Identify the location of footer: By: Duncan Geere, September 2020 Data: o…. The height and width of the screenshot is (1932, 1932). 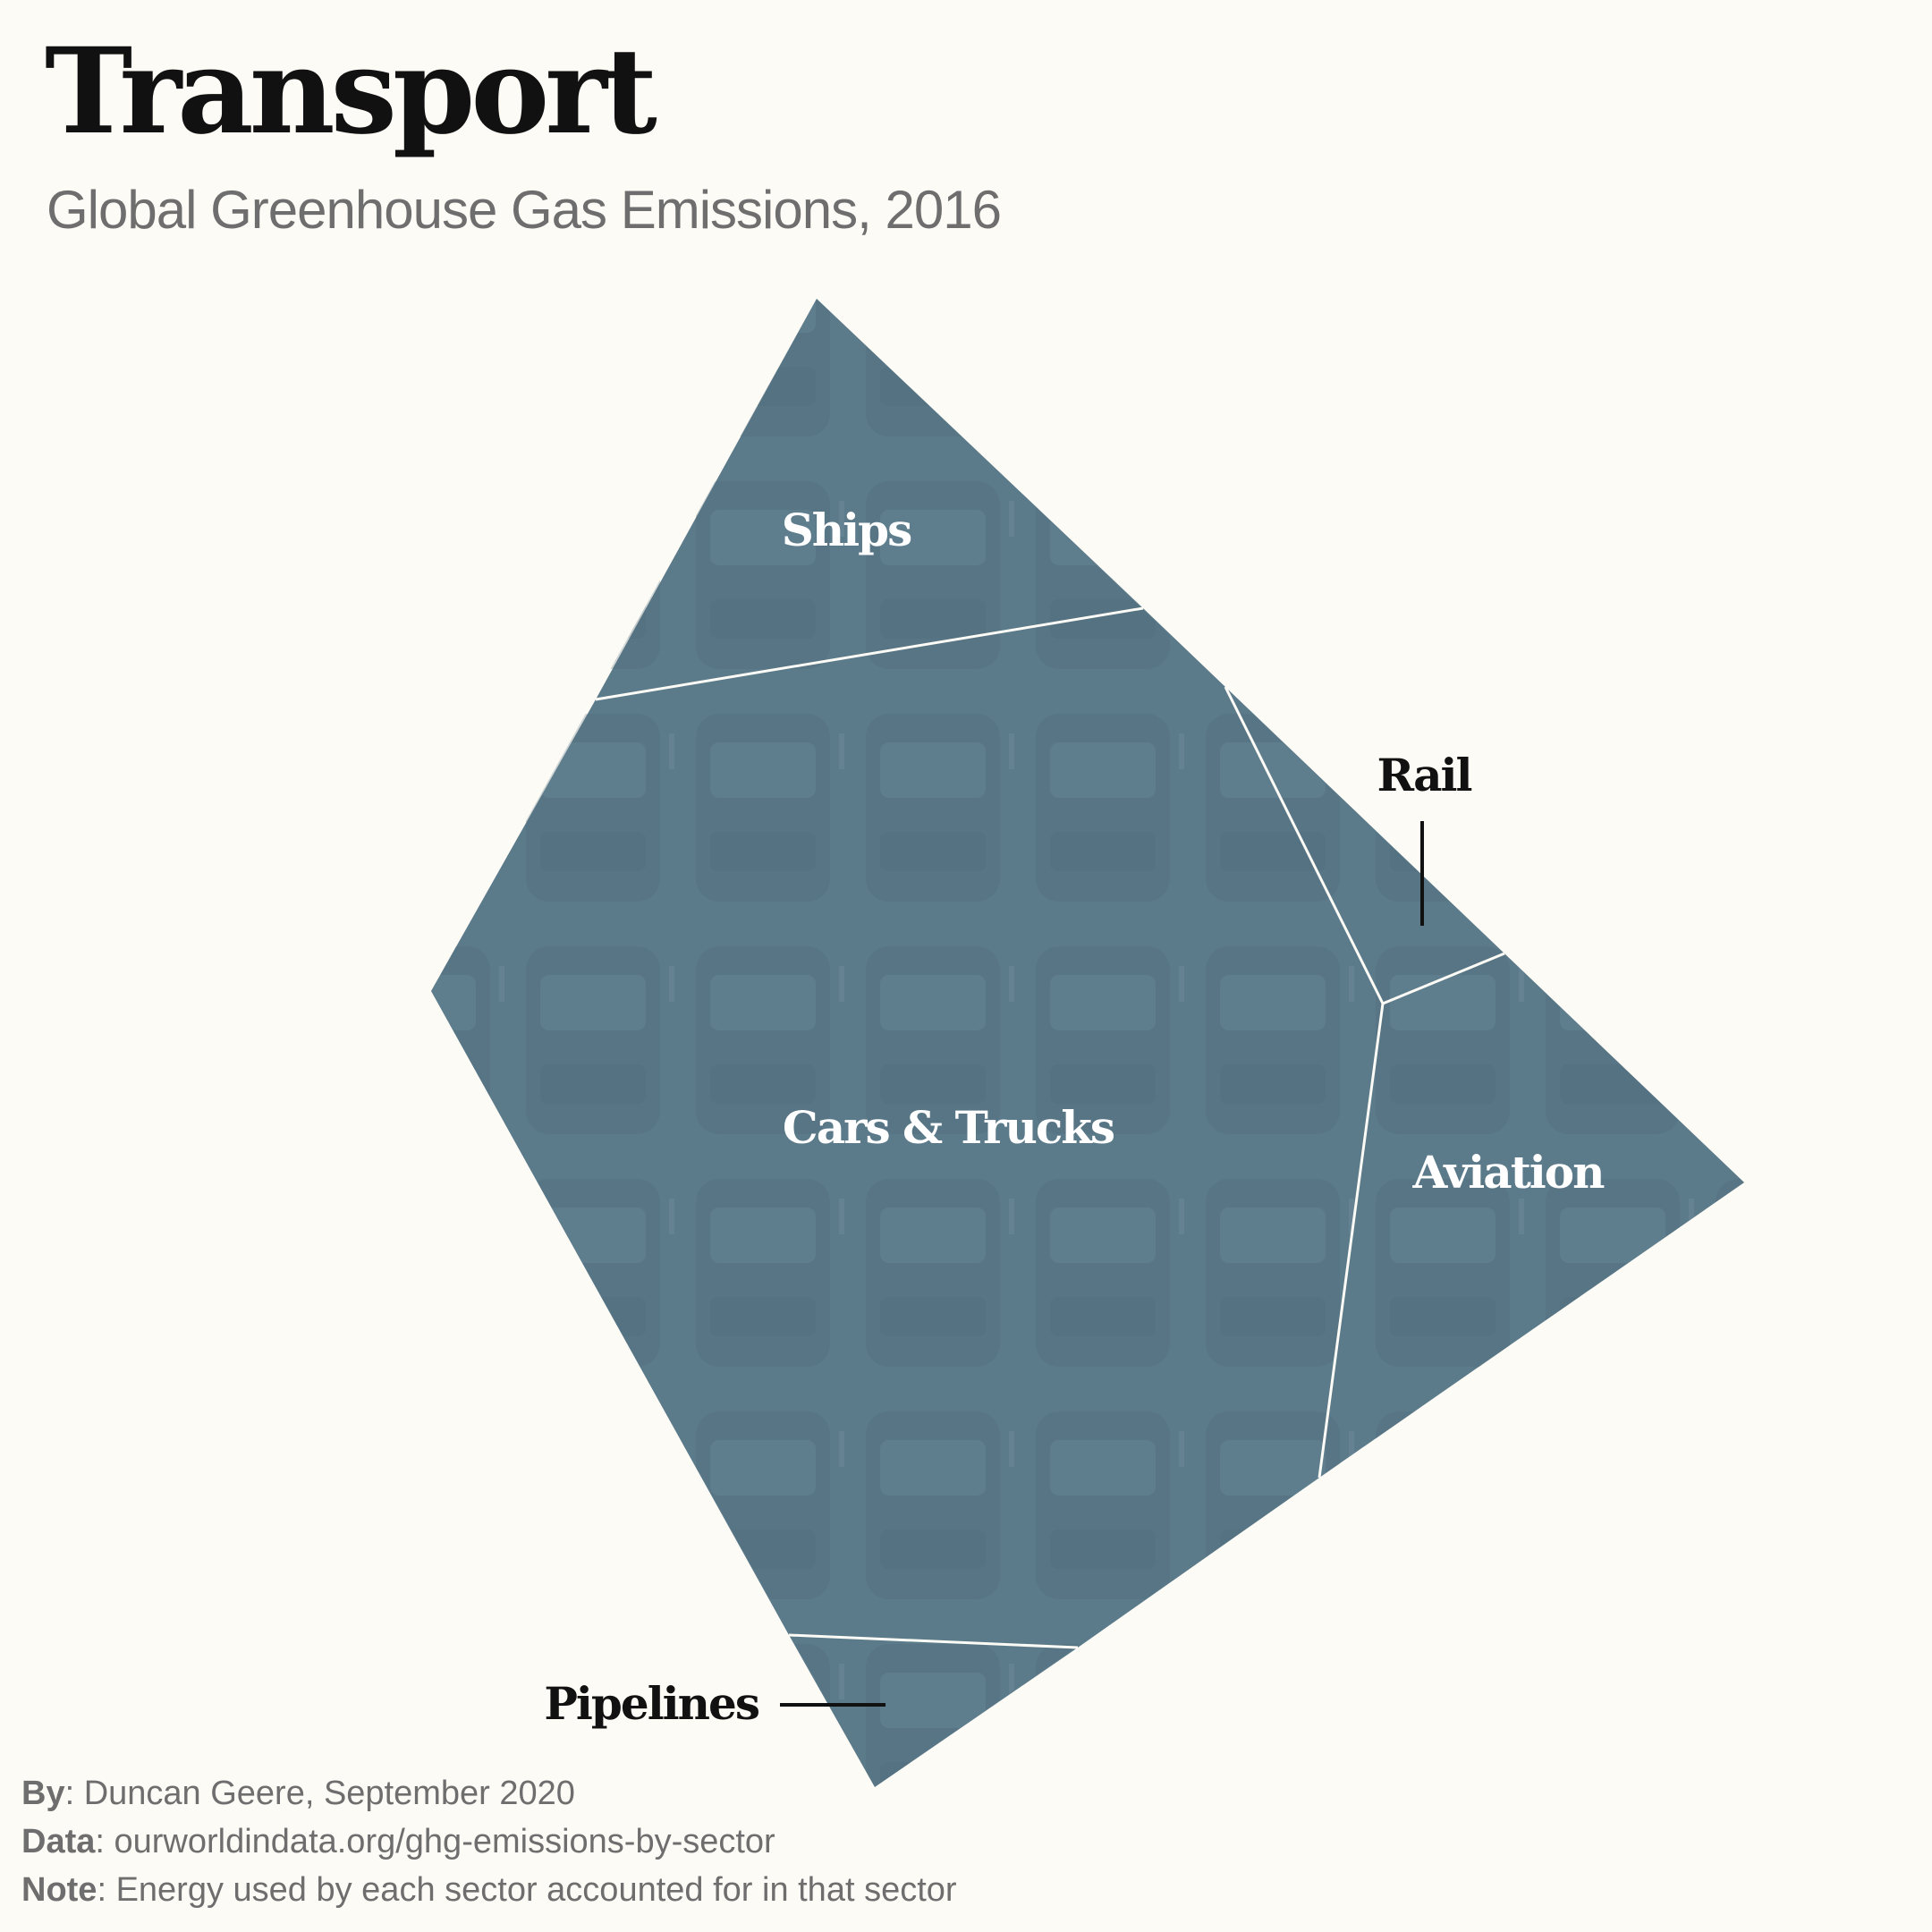
(489, 1841).